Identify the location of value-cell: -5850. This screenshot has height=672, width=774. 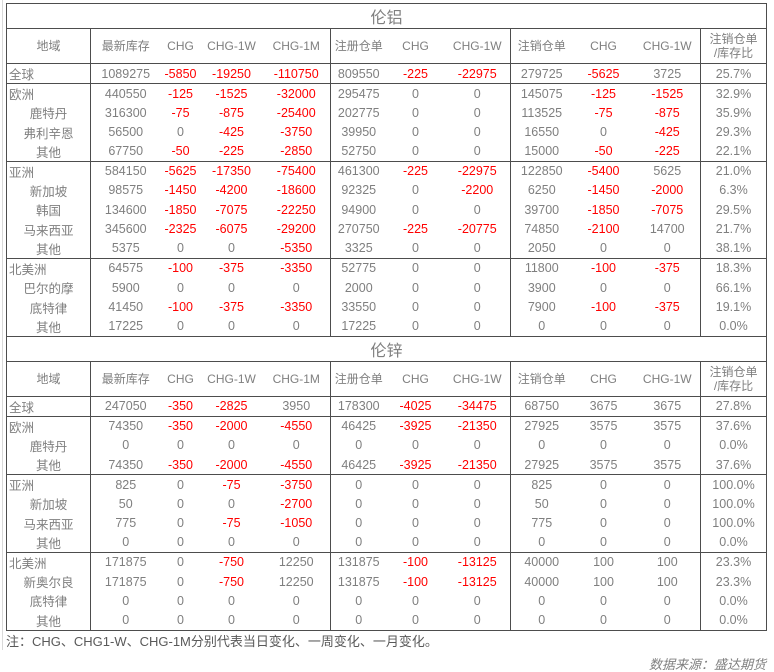
(180, 73).